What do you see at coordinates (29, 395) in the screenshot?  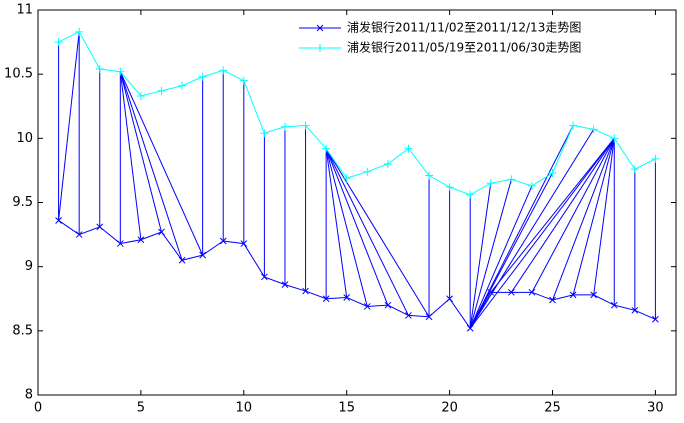 I see `y-tick-label: 8` at bounding box center [29, 395].